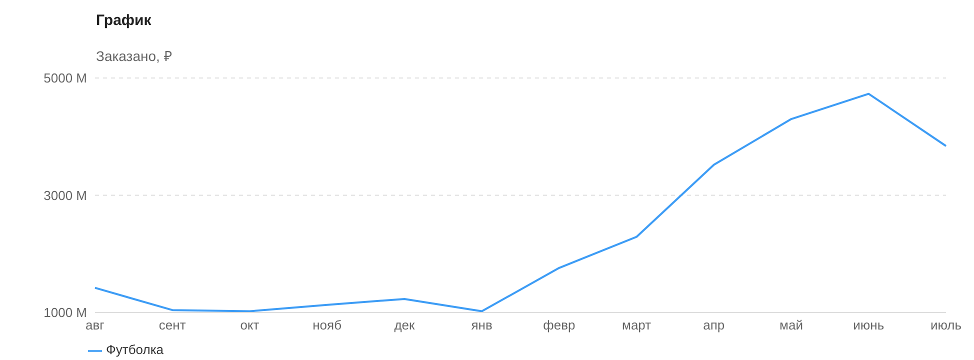 The width and height of the screenshot is (974, 360). What do you see at coordinates (134, 56) in the screenshot?
I see `chart-subtitle: Заказано, ₽` at bounding box center [134, 56].